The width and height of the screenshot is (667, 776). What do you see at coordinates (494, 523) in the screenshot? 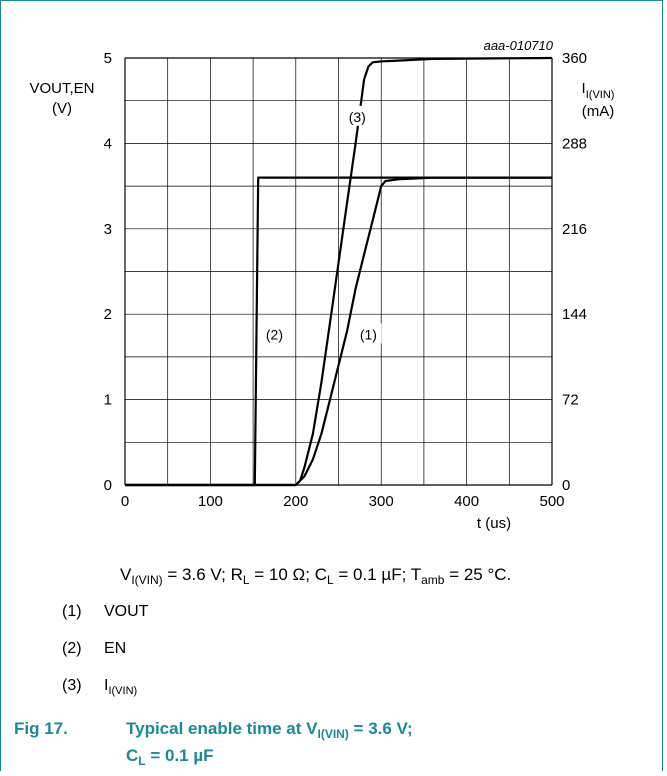
I see `x-axis-label: t (us)` at bounding box center [494, 523].